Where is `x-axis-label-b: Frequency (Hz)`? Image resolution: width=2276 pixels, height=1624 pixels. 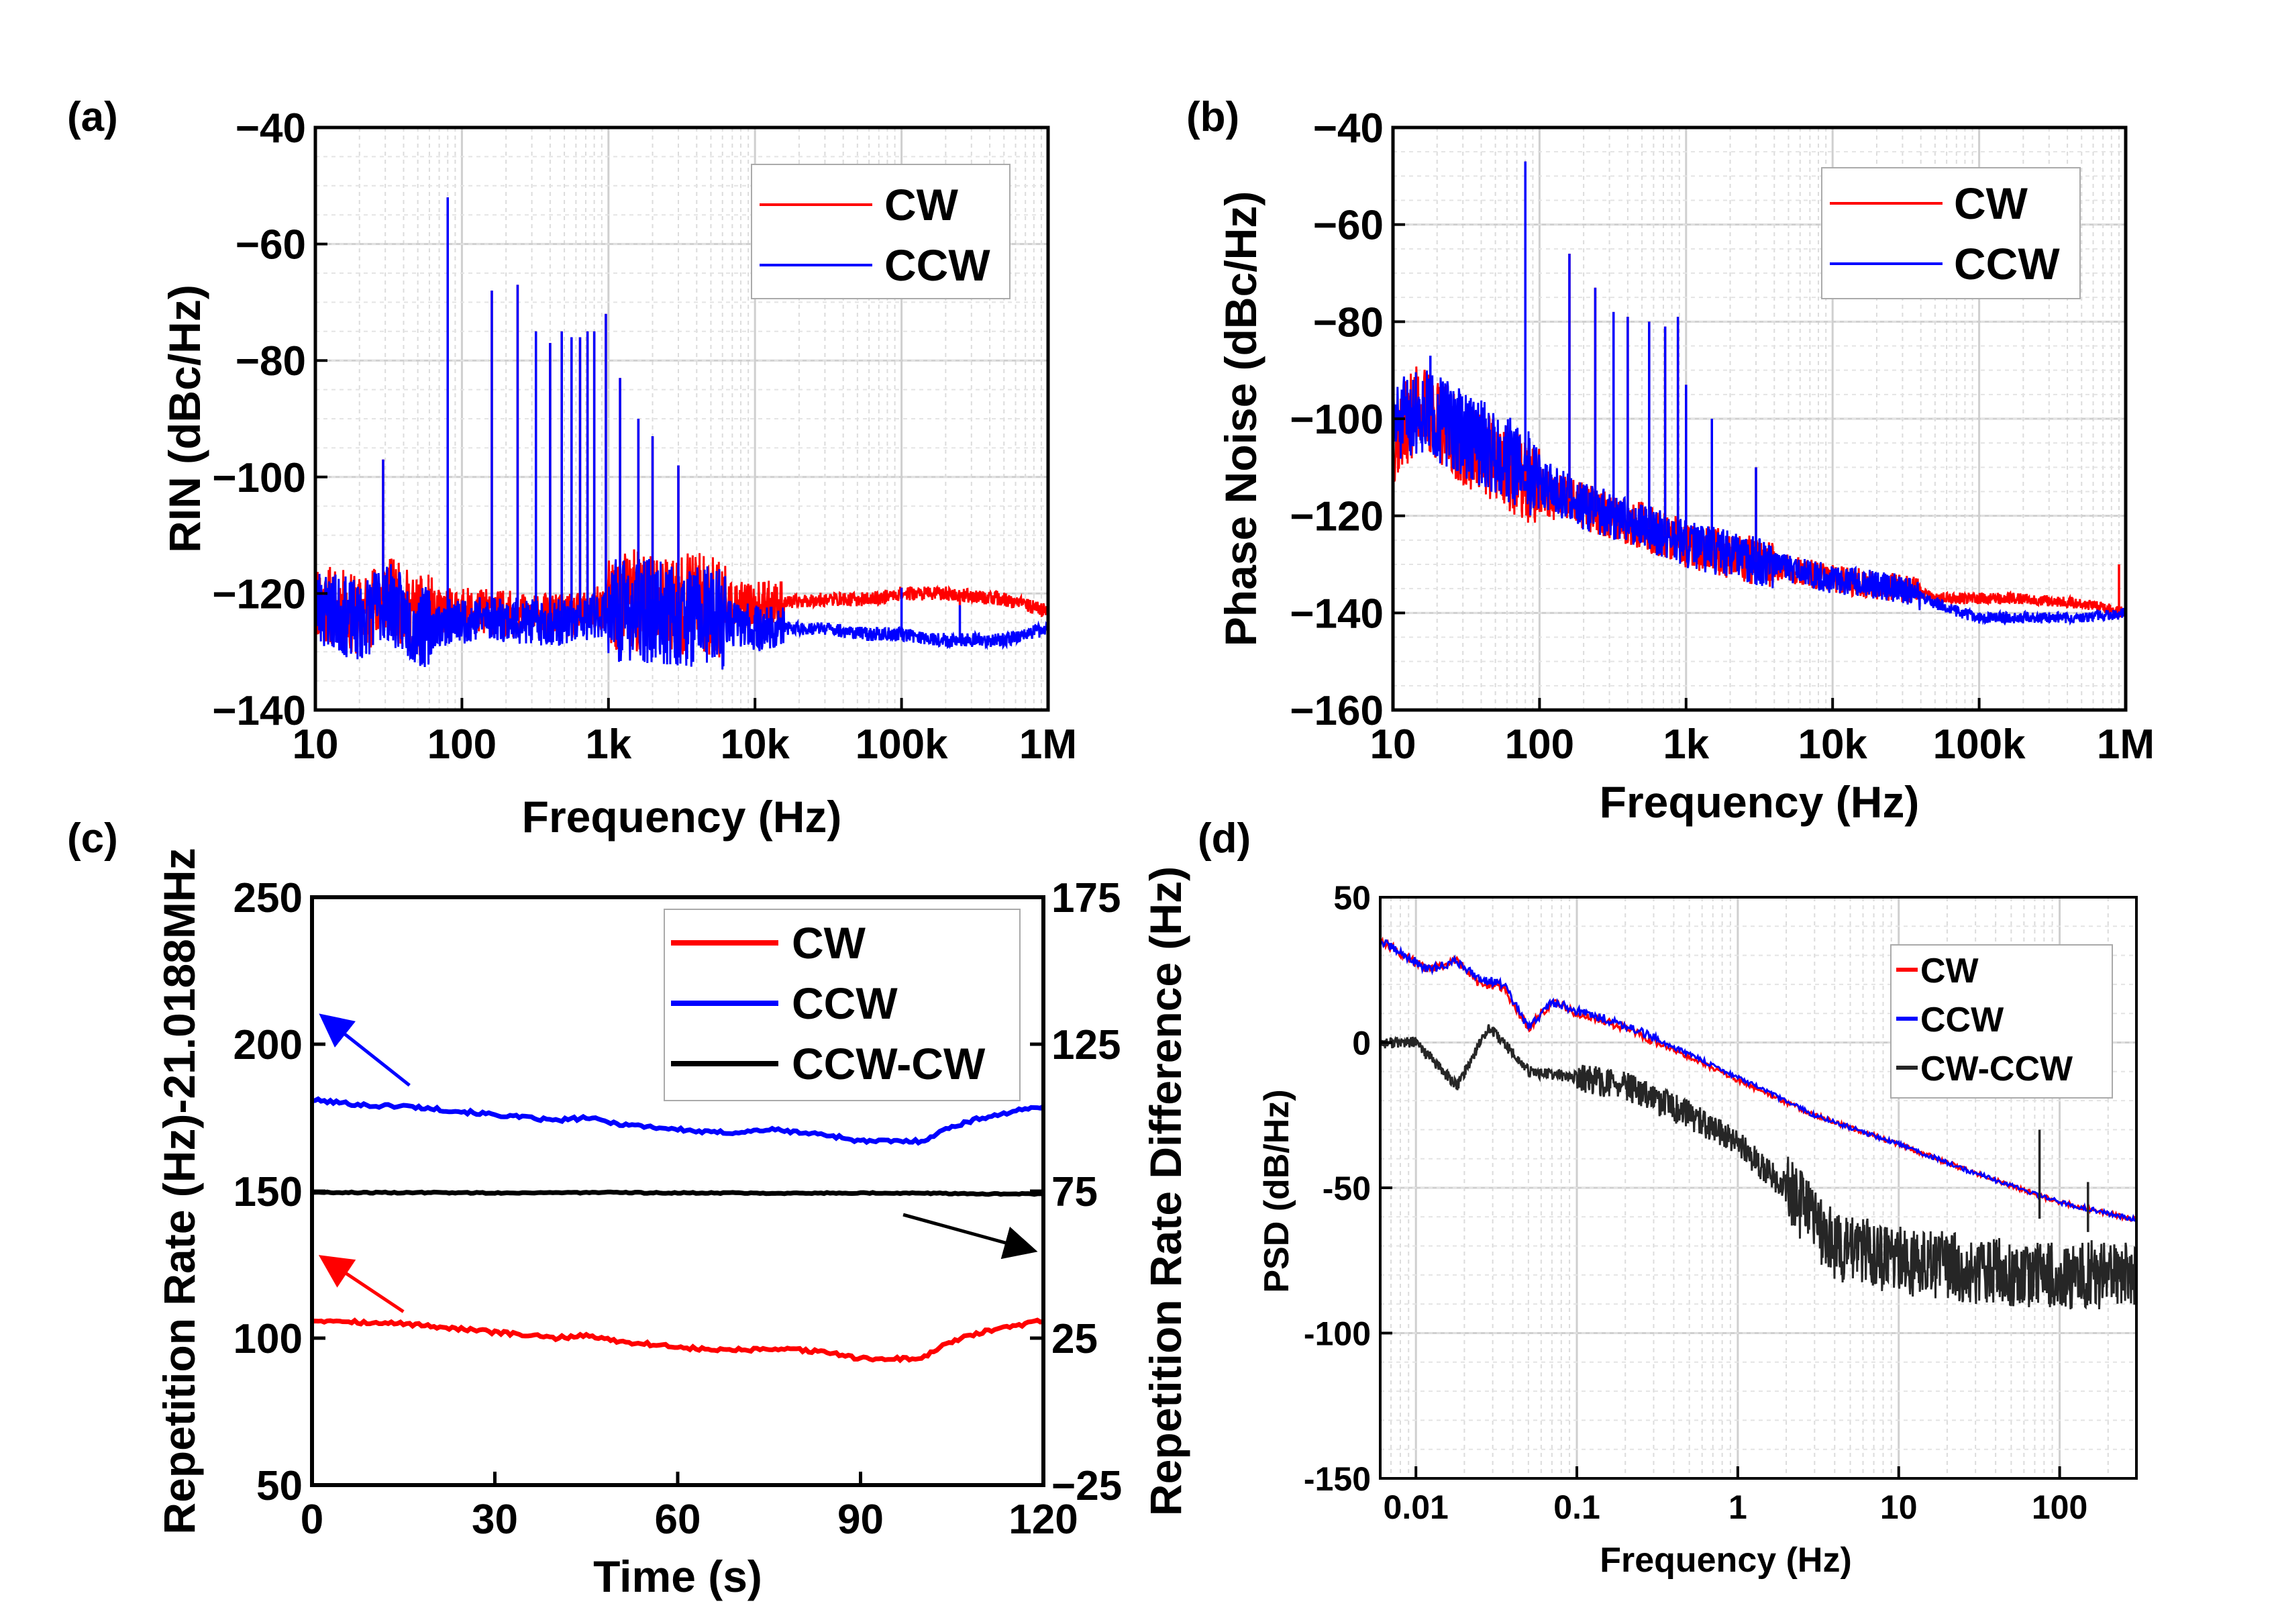
x-axis-label-b: Frequency (Hz) is located at coordinates (1760, 802).